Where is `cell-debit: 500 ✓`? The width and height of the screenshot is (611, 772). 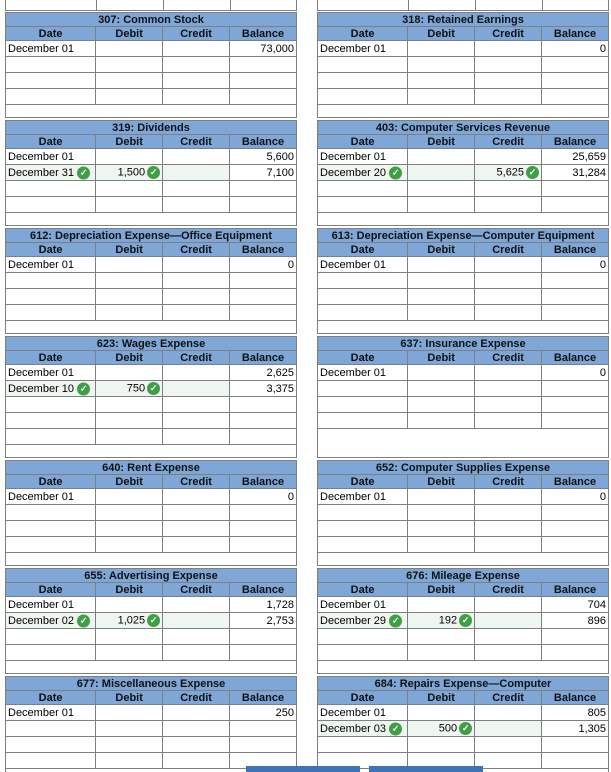
cell-debit: 500 ✓ is located at coordinates (441, 728).